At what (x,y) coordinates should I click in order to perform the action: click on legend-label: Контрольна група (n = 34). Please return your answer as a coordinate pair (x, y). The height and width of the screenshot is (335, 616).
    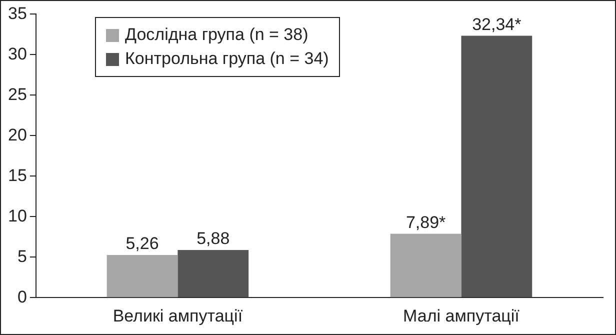
    Looking at the image, I should click on (227, 59).